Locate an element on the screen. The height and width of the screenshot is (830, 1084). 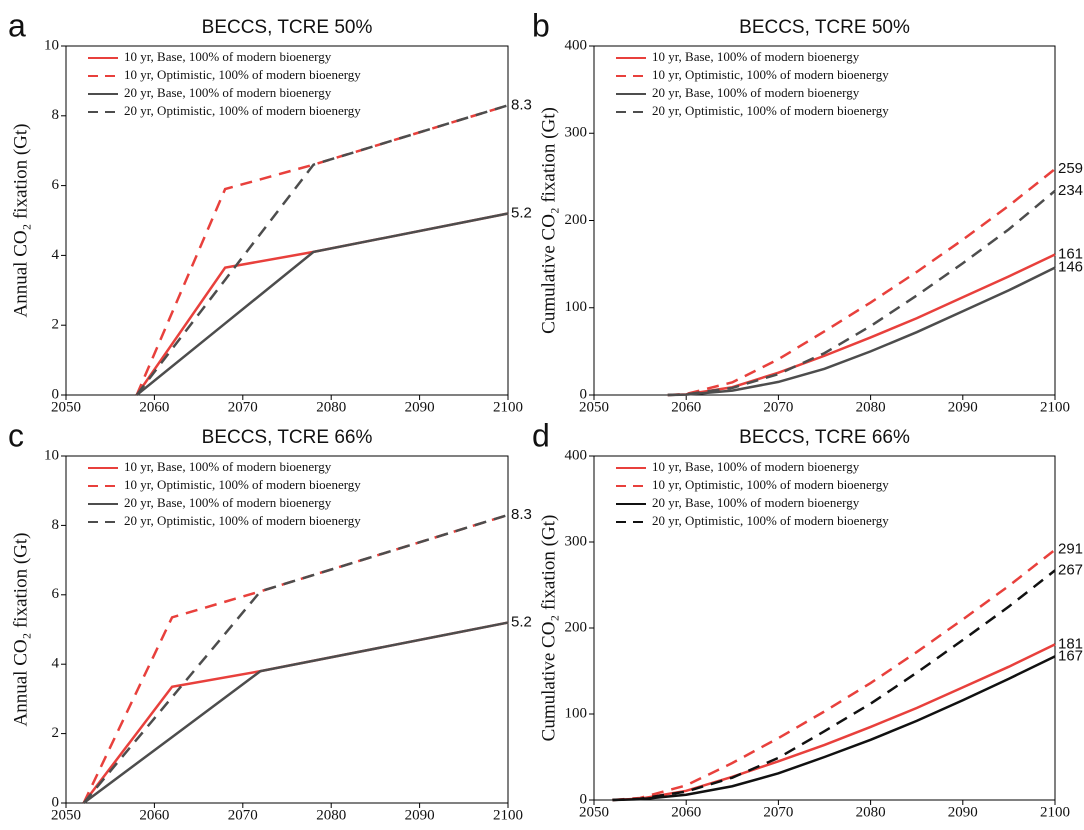
end-value-label: 267 is located at coordinates (1070, 569).